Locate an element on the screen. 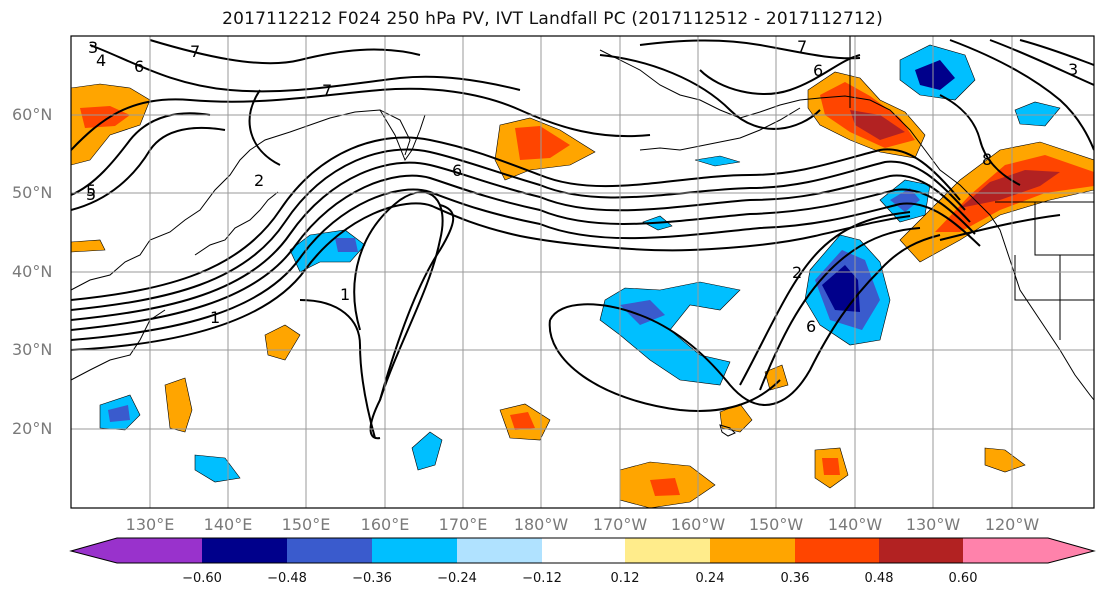  colorbar-tick-label: 0.48 is located at coordinates (879, 578).